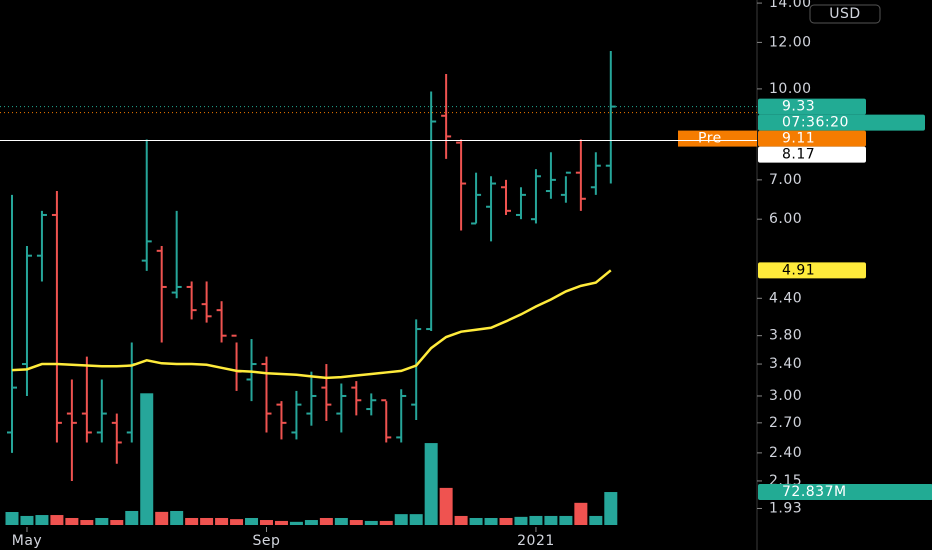  I want to click on countdown-box, so click(841, 122).